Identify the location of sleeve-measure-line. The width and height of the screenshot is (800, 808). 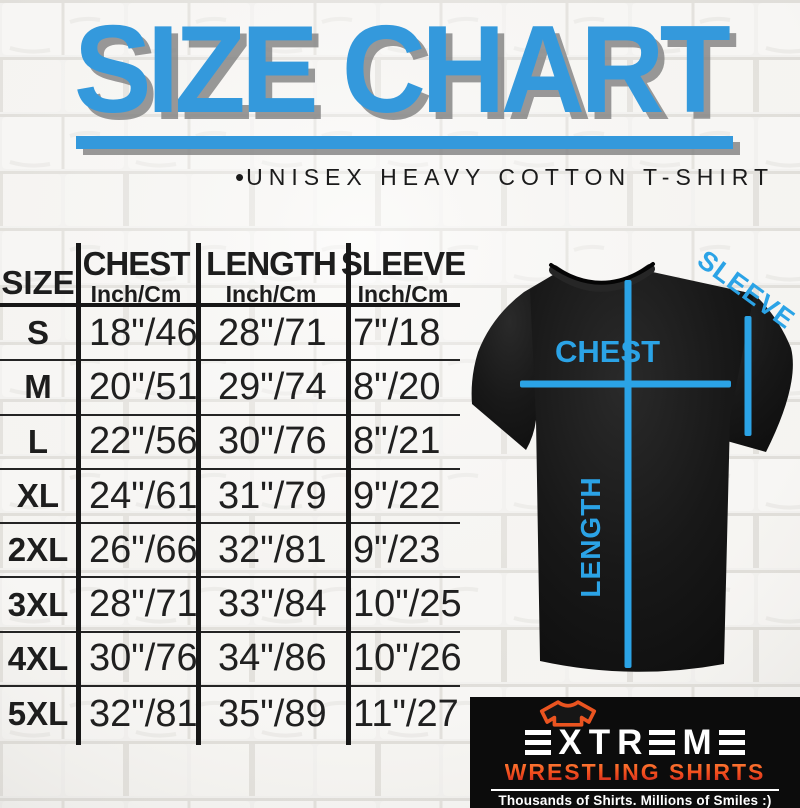
(748, 376).